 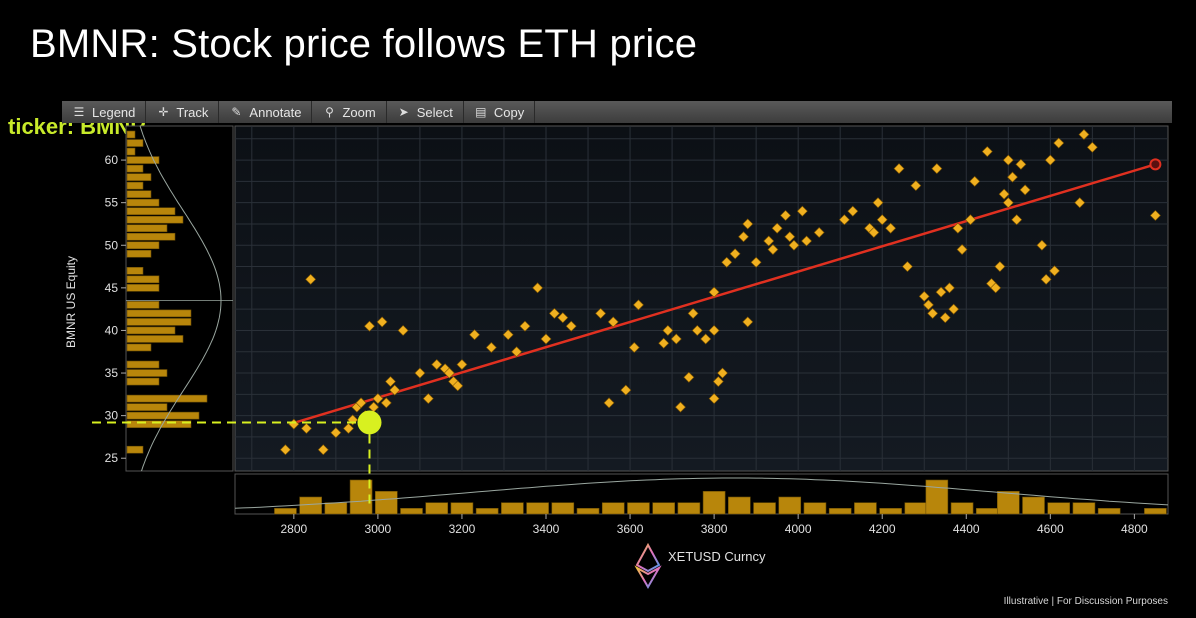 What do you see at coordinates (275, 112) in the screenshot?
I see `annotate-label: Annotate` at bounding box center [275, 112].